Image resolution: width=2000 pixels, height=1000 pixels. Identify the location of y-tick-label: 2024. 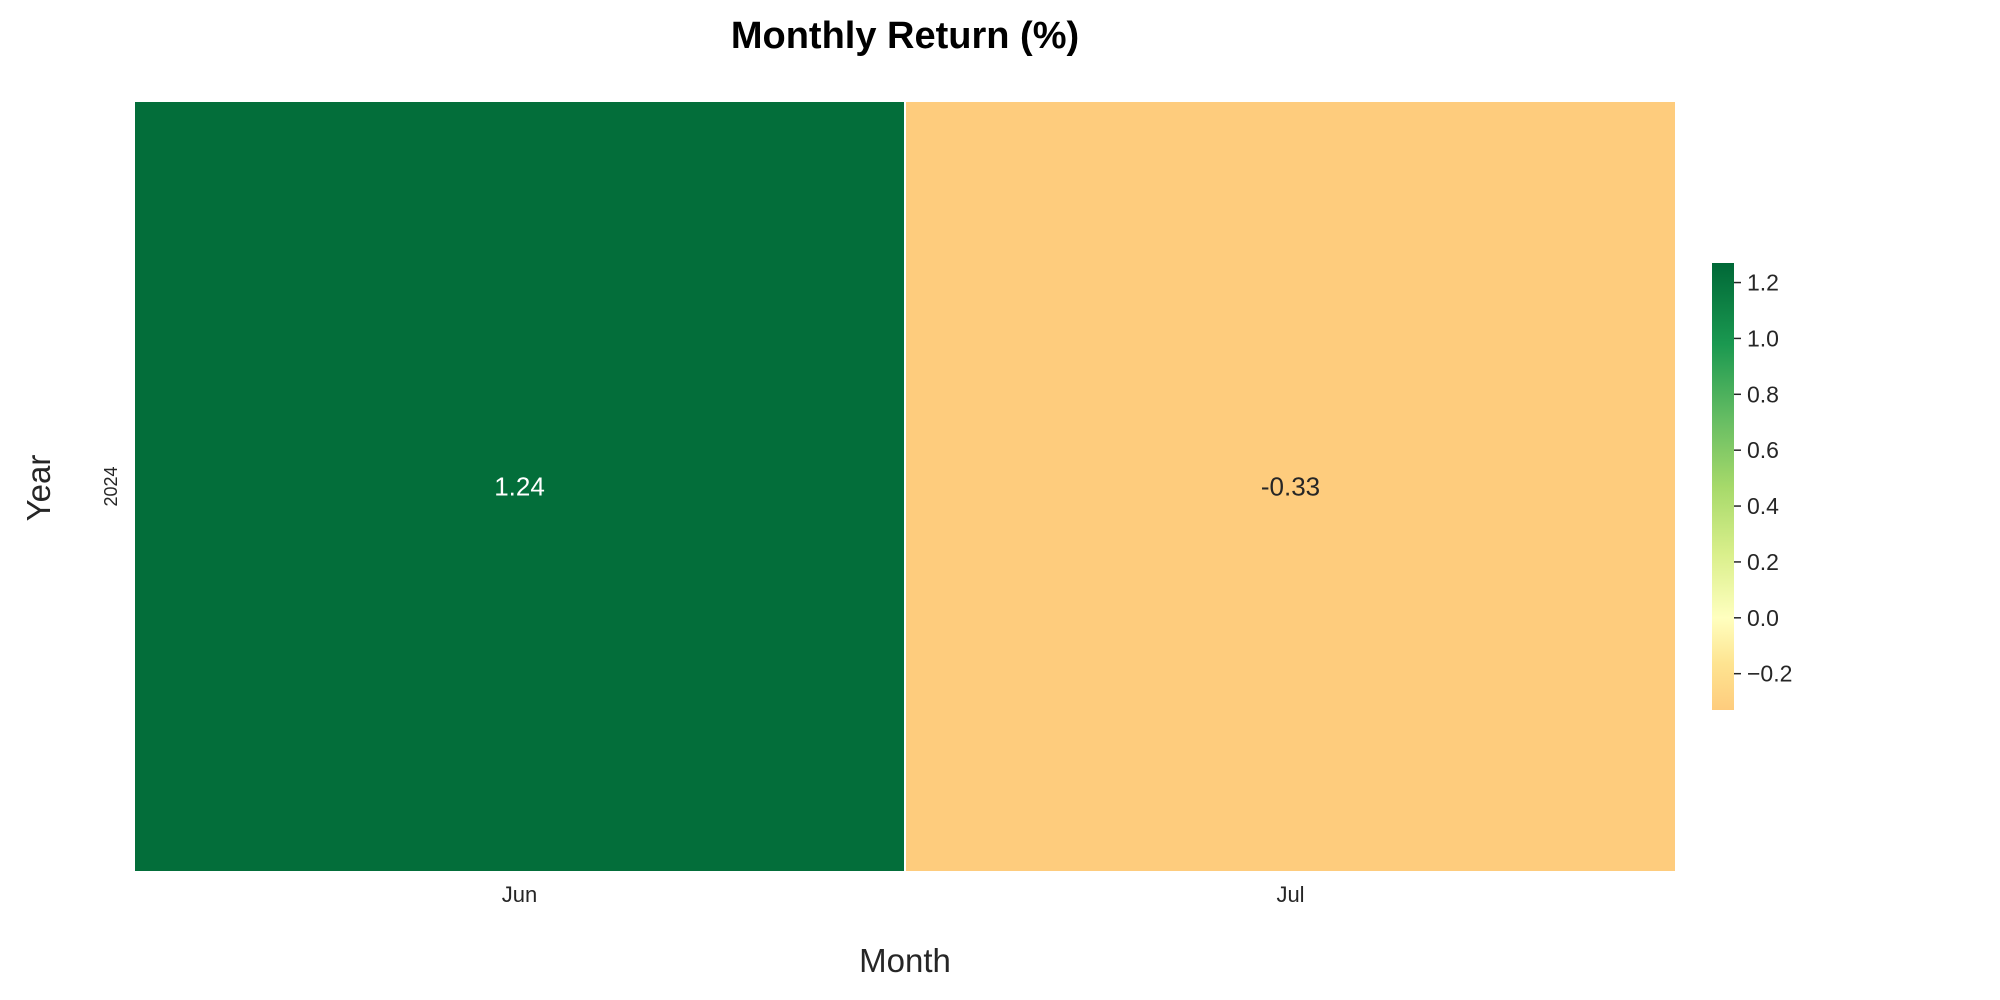
(111, 486).